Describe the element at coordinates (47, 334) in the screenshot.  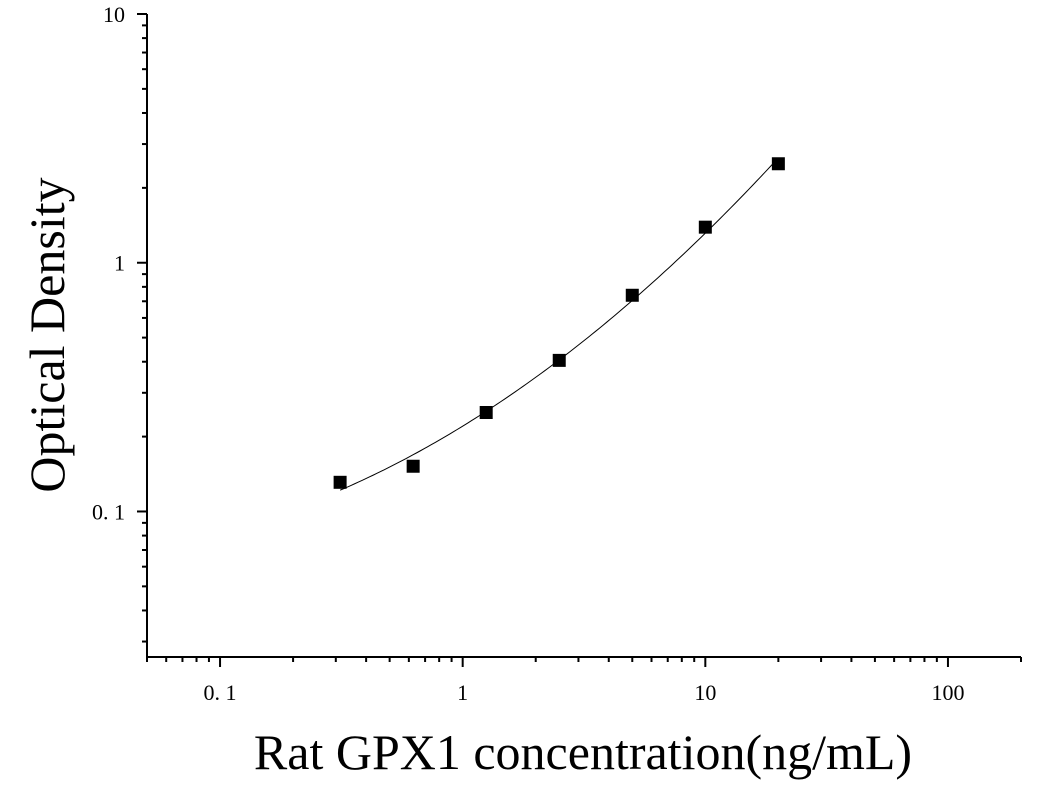
I see `y-axis-title: Optical Density` at that location.